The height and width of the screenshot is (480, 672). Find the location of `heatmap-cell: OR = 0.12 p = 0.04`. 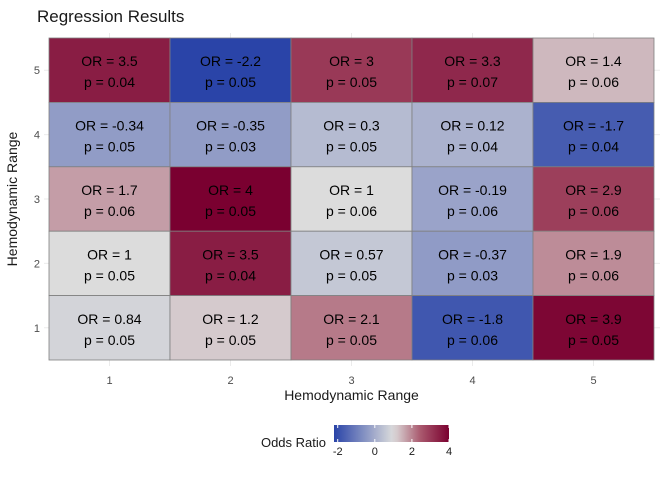

heatmap-cell: OR = 0.12 p = 0.04 is located at coordinates (472, 135).